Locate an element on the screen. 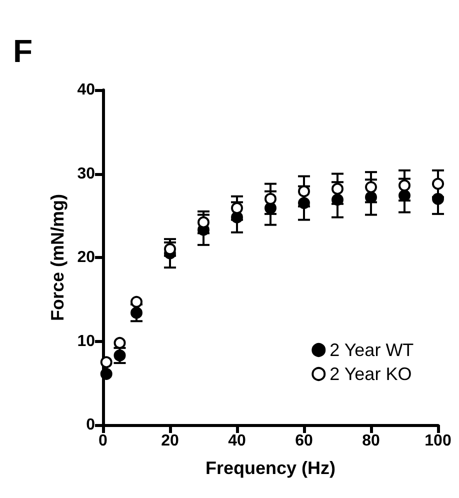 This screenshot has width=459, height=498. legend-label: 2 Year WT is located at coordinates (372, 350).